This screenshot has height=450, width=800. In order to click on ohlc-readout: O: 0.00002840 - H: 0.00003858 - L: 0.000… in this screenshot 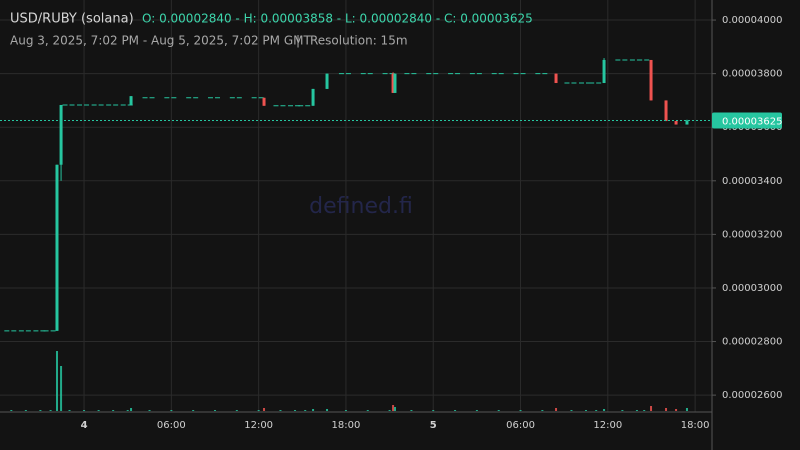, I will do `click(337, 19)`.